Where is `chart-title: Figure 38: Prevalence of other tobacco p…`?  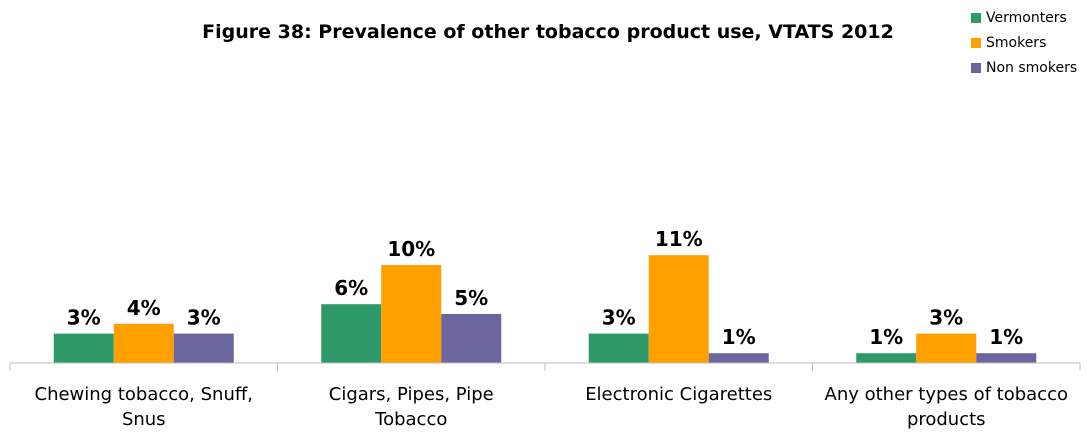 chart-title: Figure 38: Prevalence of other tobacco p… is located at coordinates (548, 32).